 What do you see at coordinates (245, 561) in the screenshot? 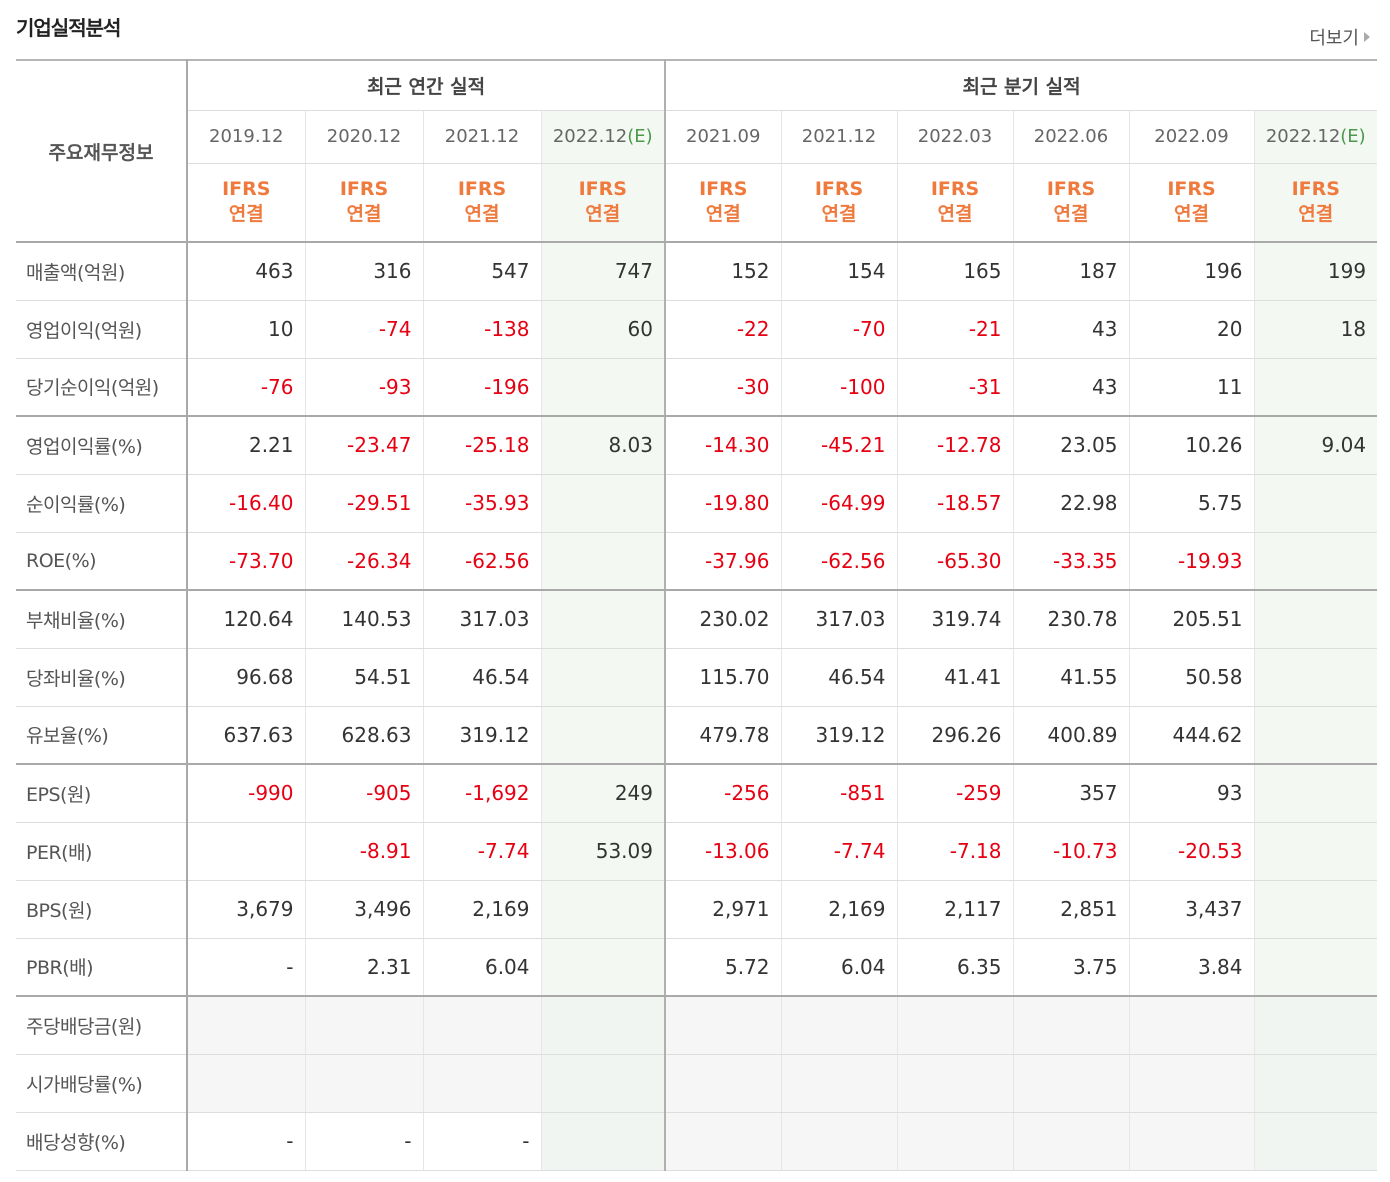
I see `value-cell: -73.70` at bounding box center [245, 561].